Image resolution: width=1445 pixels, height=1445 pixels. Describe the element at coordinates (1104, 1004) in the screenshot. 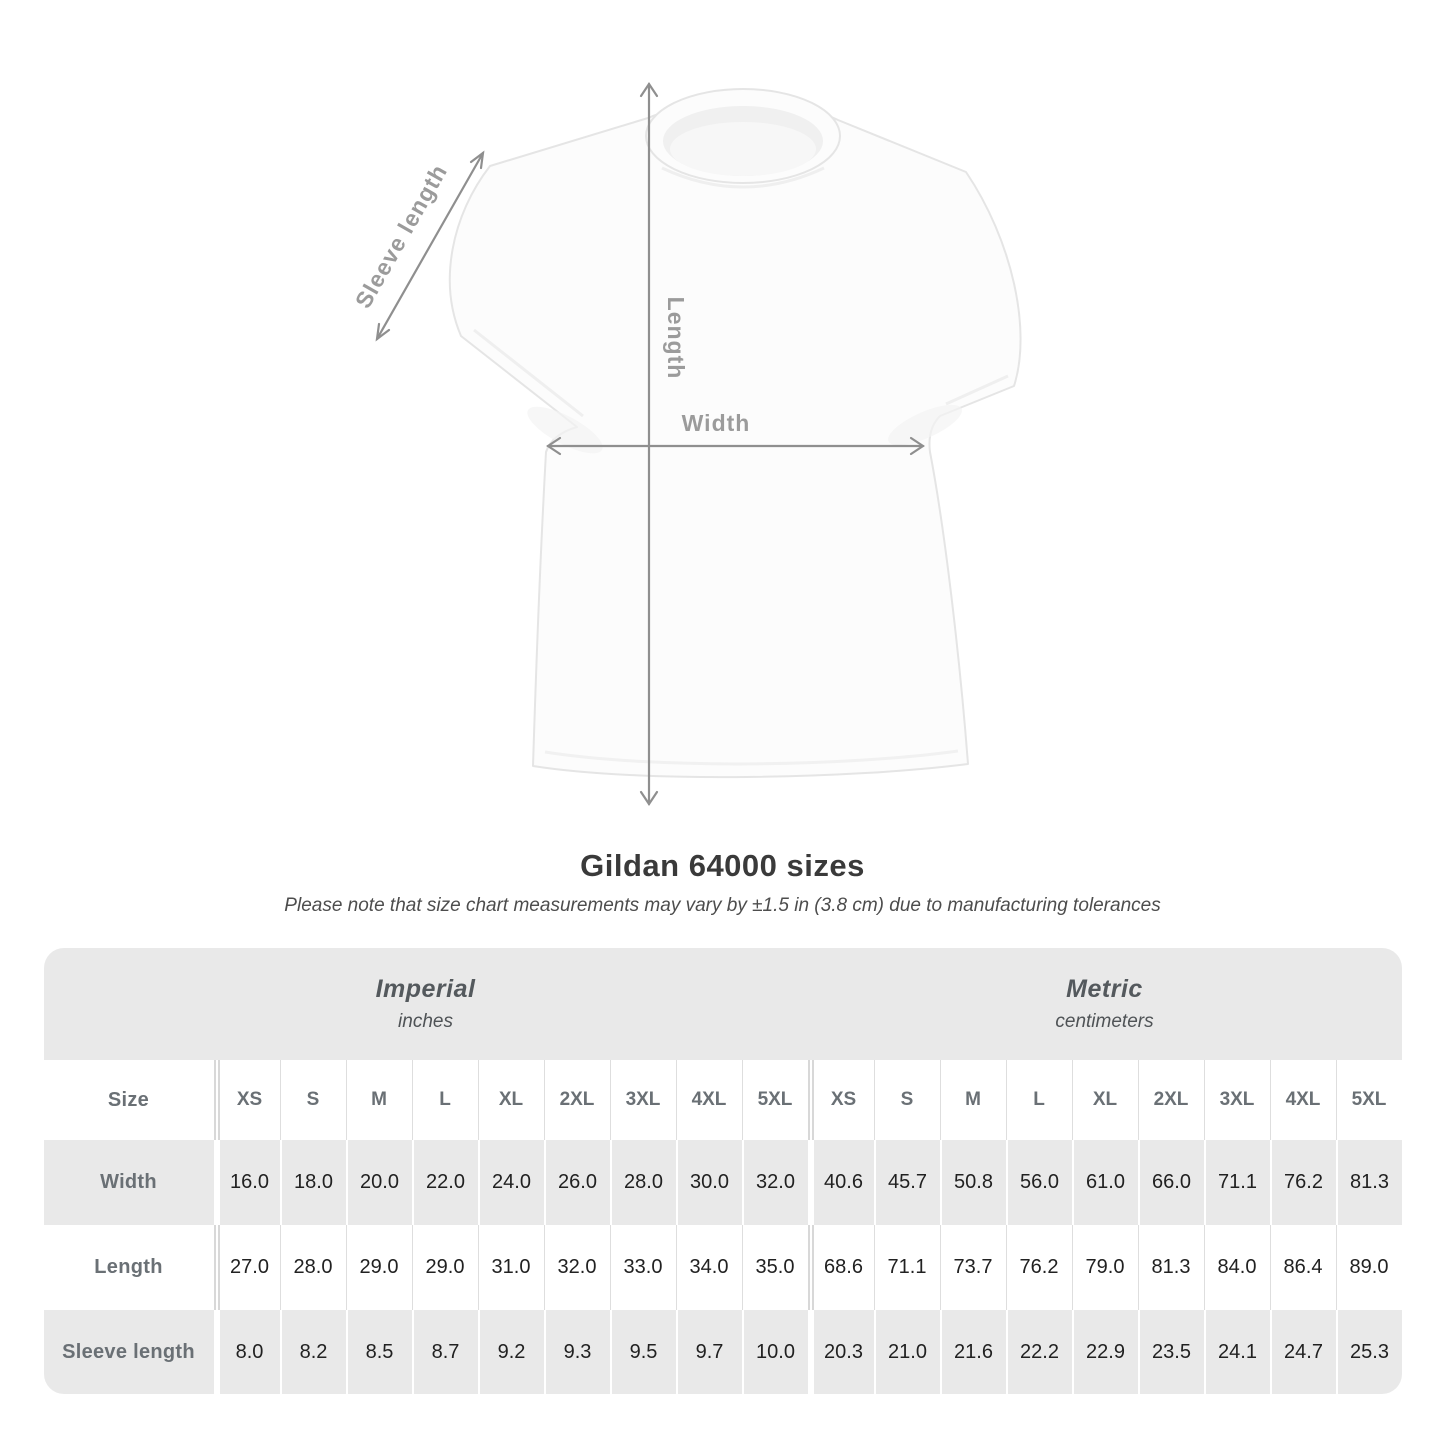

I see `metric-group-header: Metric centimeters` at that location.